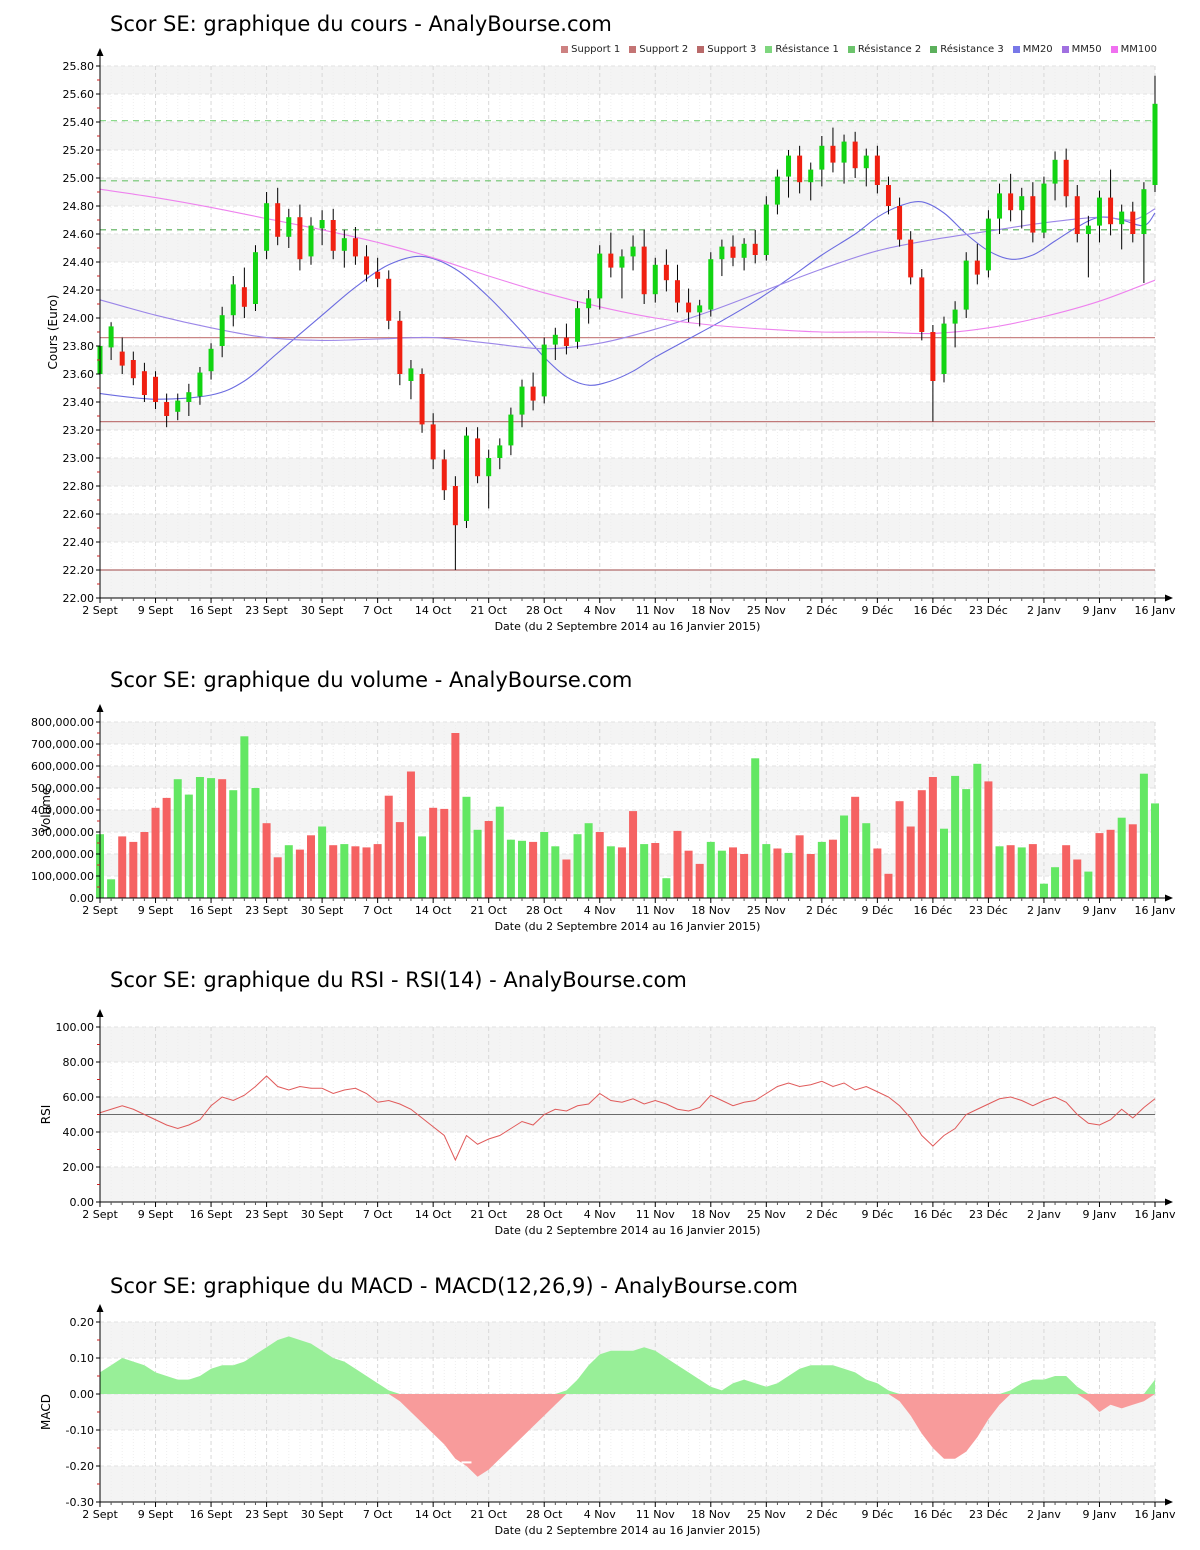  I want to click on legend-swatch-icon, so click(934, 49).